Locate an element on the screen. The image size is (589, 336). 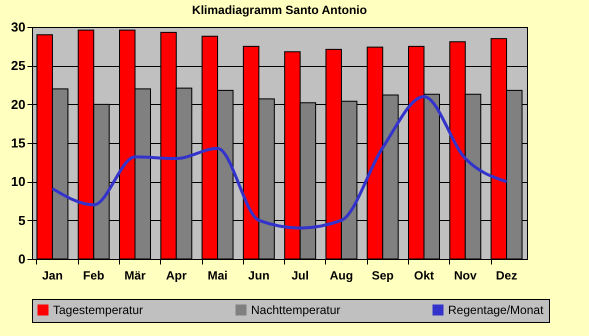
x-tick-label: Apr is located at coordinates (176, 275).